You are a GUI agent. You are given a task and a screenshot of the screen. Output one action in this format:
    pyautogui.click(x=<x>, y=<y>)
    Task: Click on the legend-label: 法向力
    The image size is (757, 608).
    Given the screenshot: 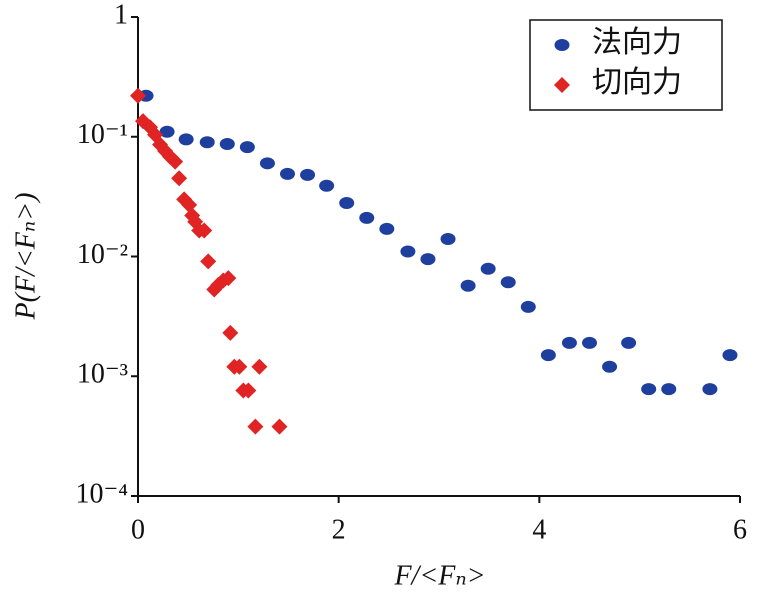 What is the action you would take?
    pyautogui.click(x=637, y=42)
    